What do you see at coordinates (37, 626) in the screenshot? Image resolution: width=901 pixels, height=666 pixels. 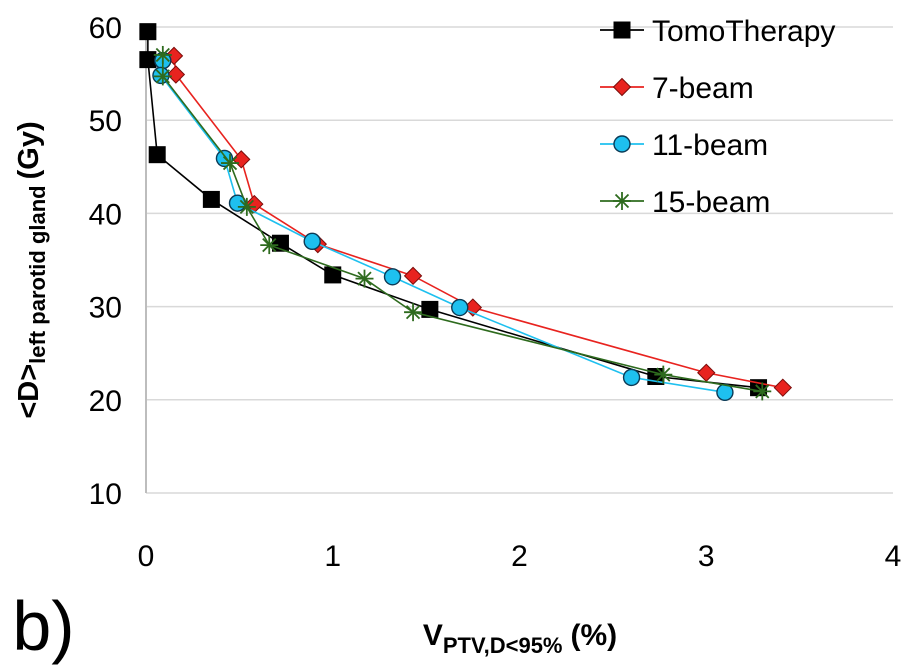 I see `panel-label: 6 b)` at bounding box center [37, 626].